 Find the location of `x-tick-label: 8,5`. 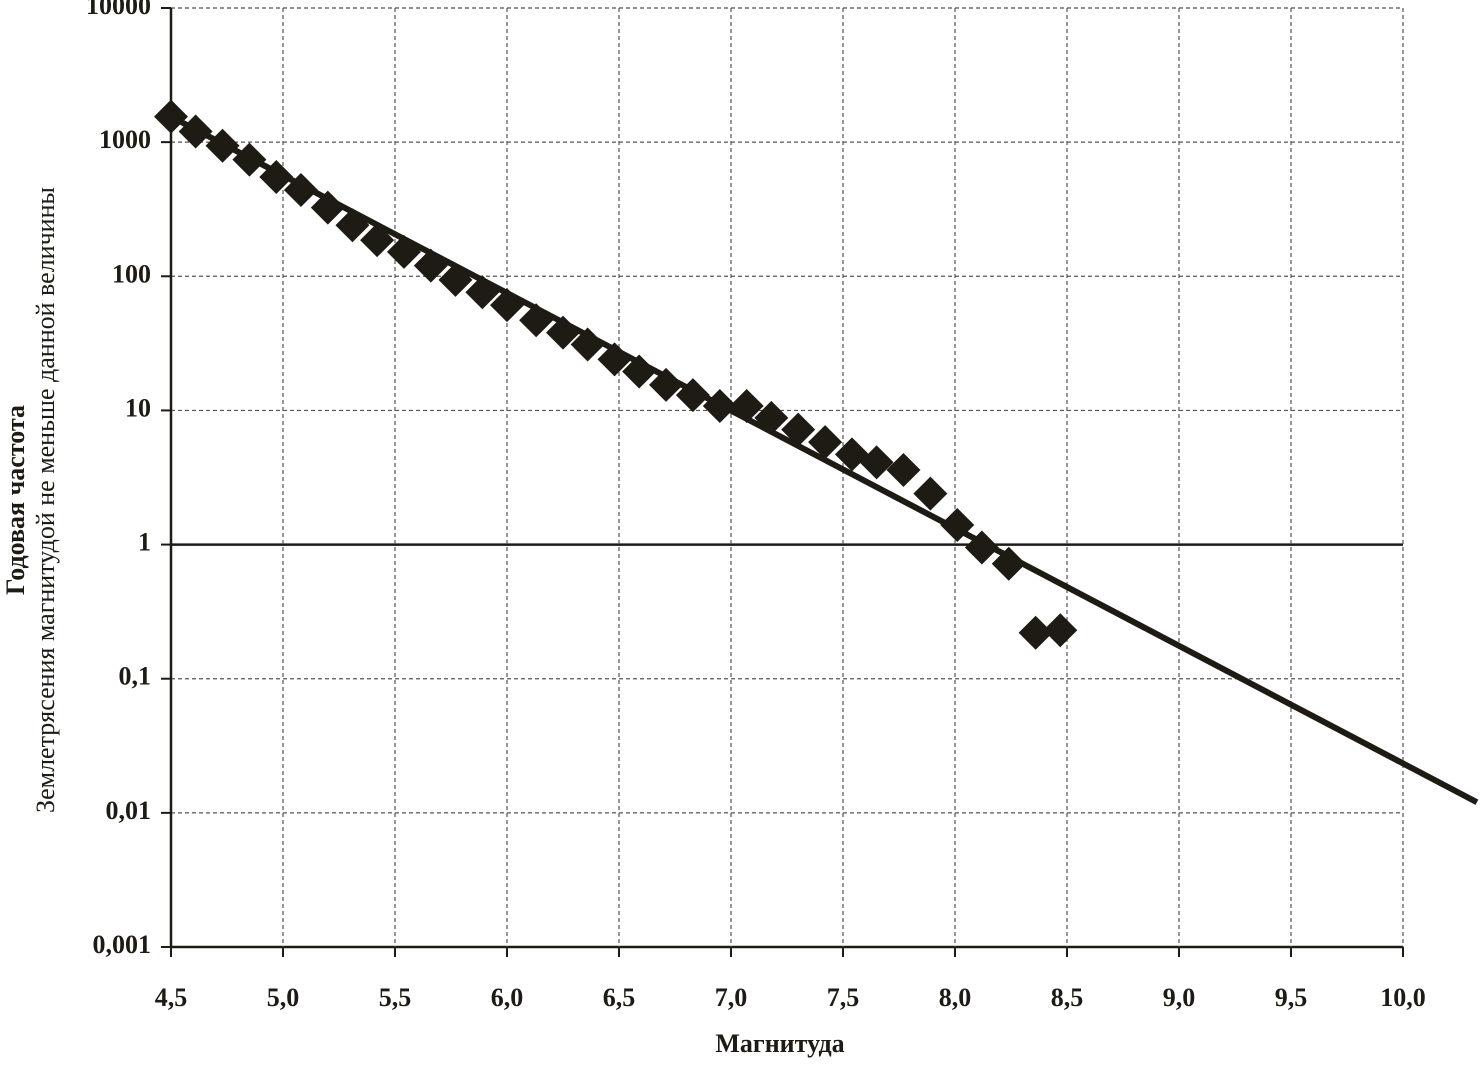

x-tick-label: 8,5 is located at coordinates (1067, 997).